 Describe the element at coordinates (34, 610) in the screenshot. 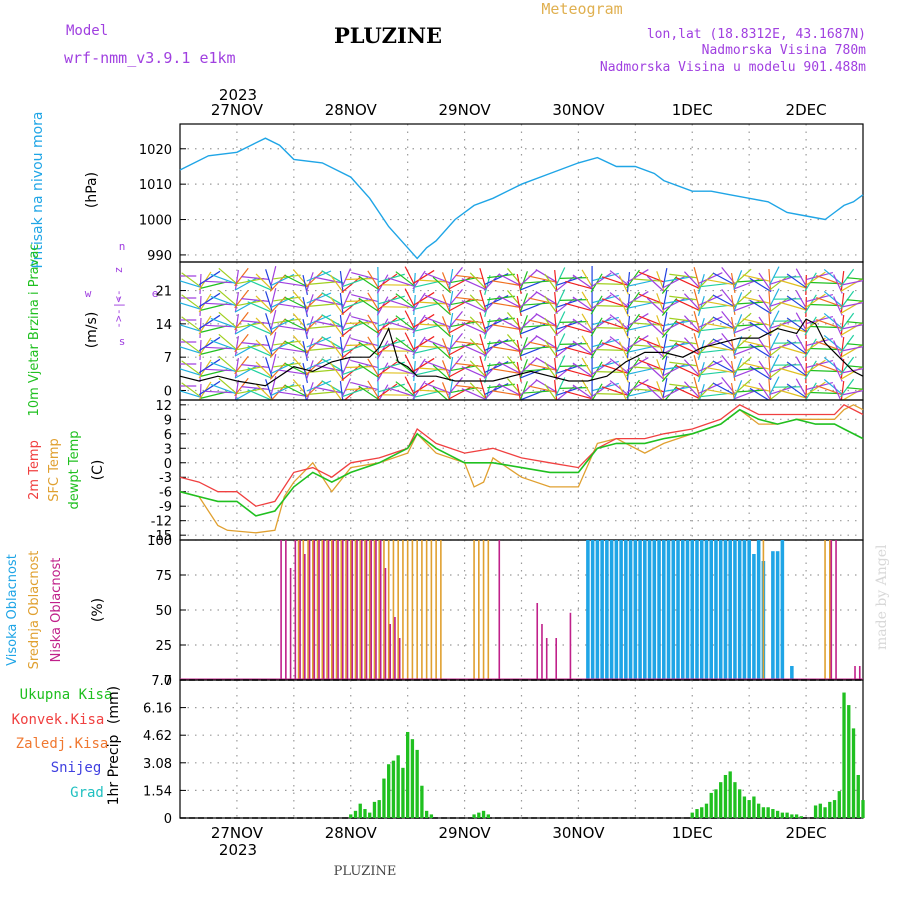

I see `mid-cloud-ylabel: Srednja Oblacnost` at that location.